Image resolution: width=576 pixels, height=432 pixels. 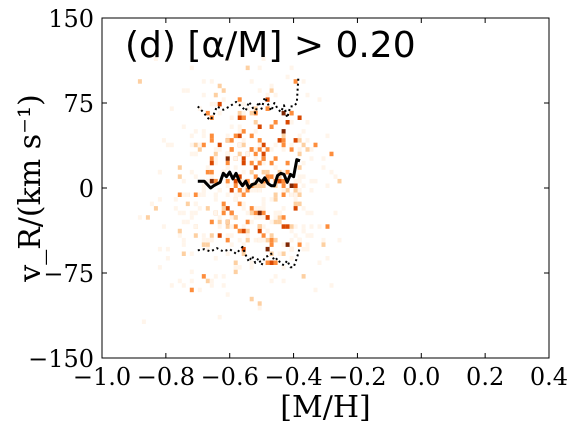 What do you see at coordinates (325, 407) in the screenshot?
I see `x-axis-label: [M/H]` at bounding box center [325, 407].